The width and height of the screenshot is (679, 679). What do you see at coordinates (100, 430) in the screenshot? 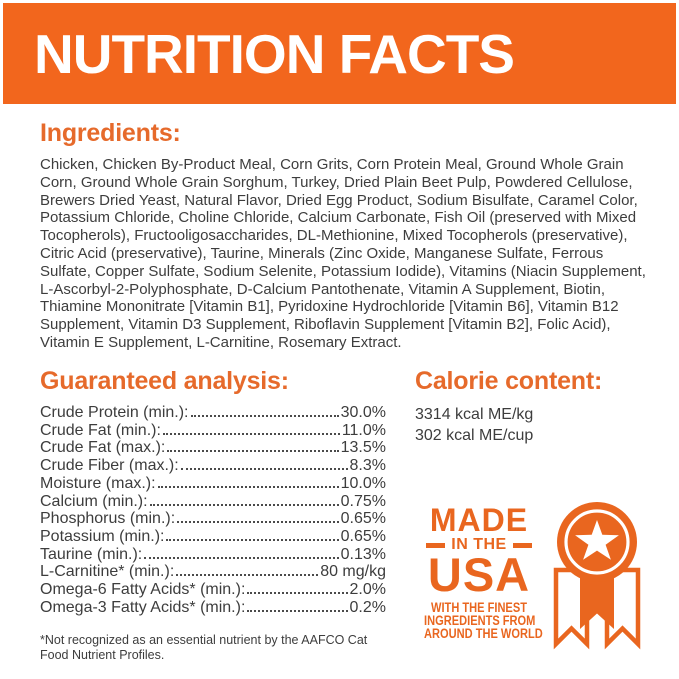
I see `analysis-label: Crude Fat (min.):` at bounding box center [100, 430].